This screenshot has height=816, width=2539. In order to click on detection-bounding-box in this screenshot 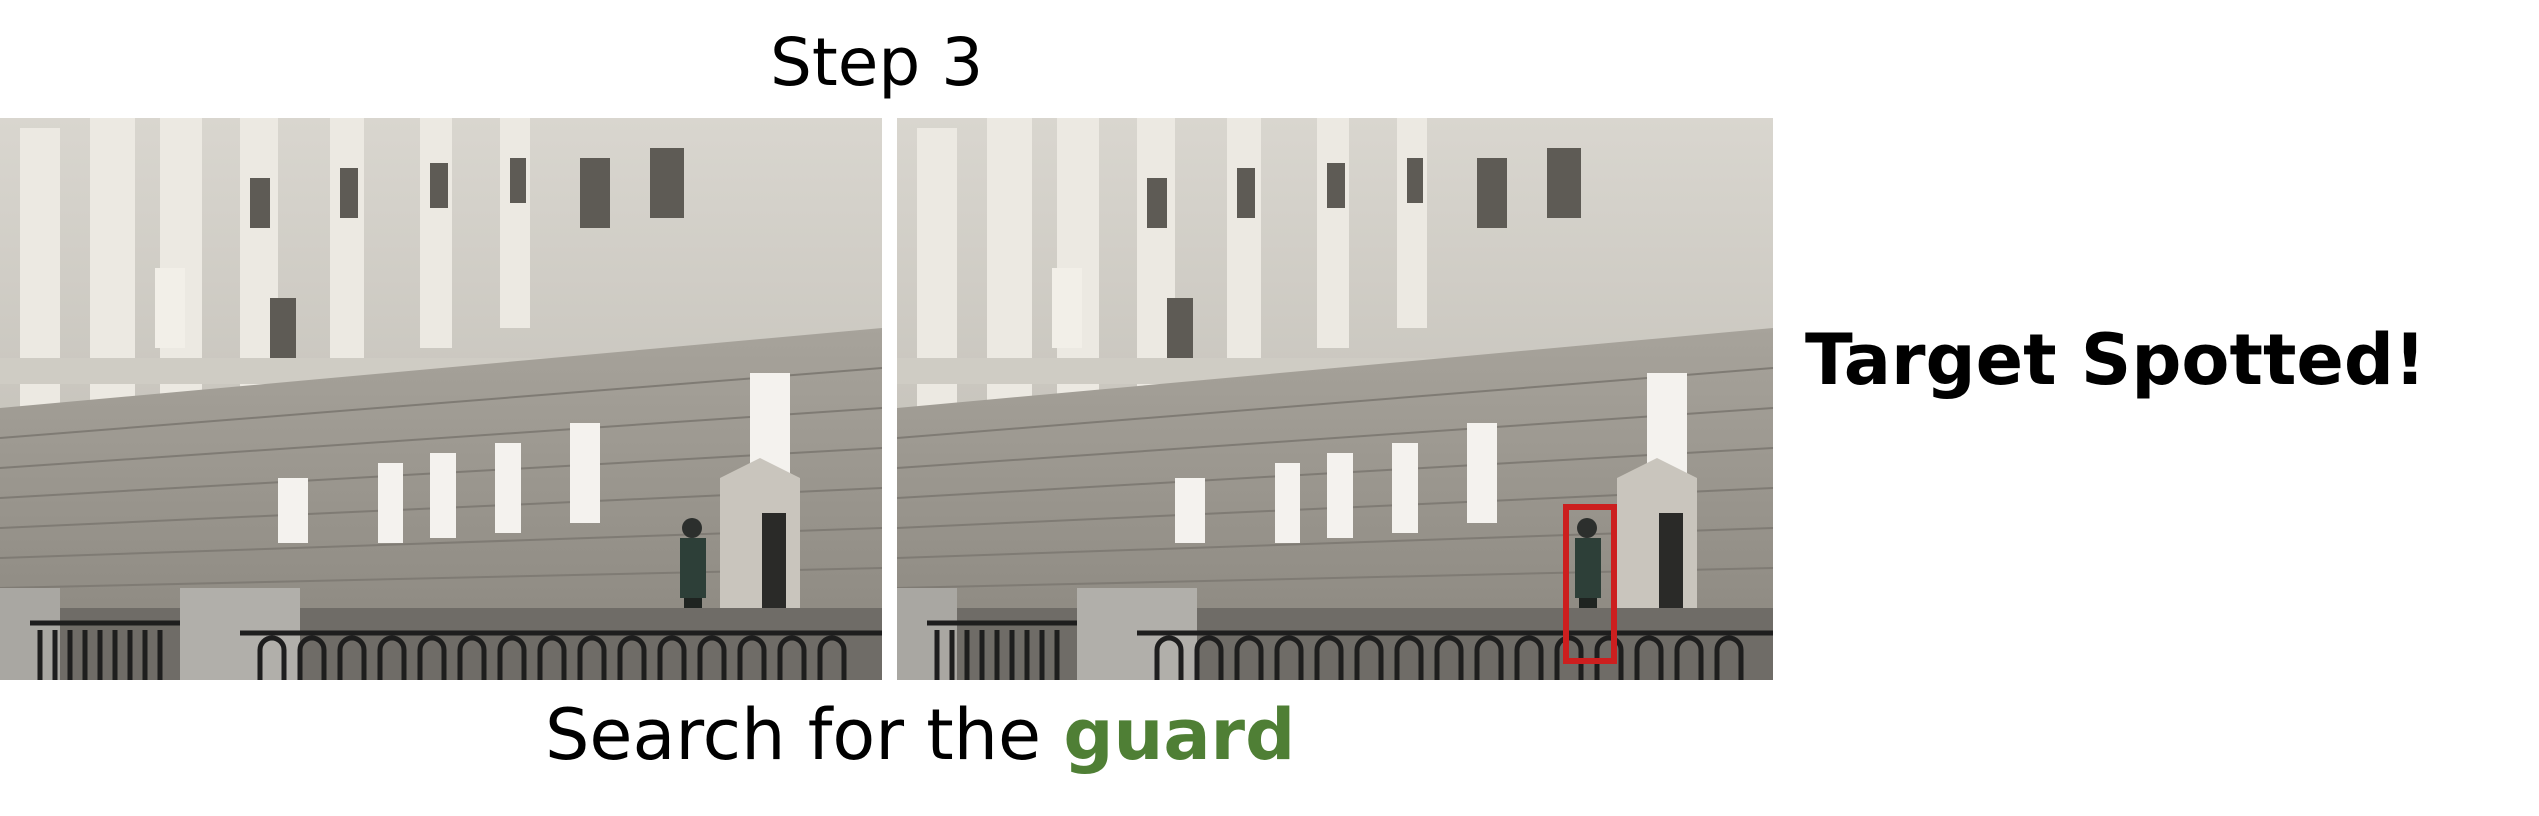, I will do `click(1590, 584)`.